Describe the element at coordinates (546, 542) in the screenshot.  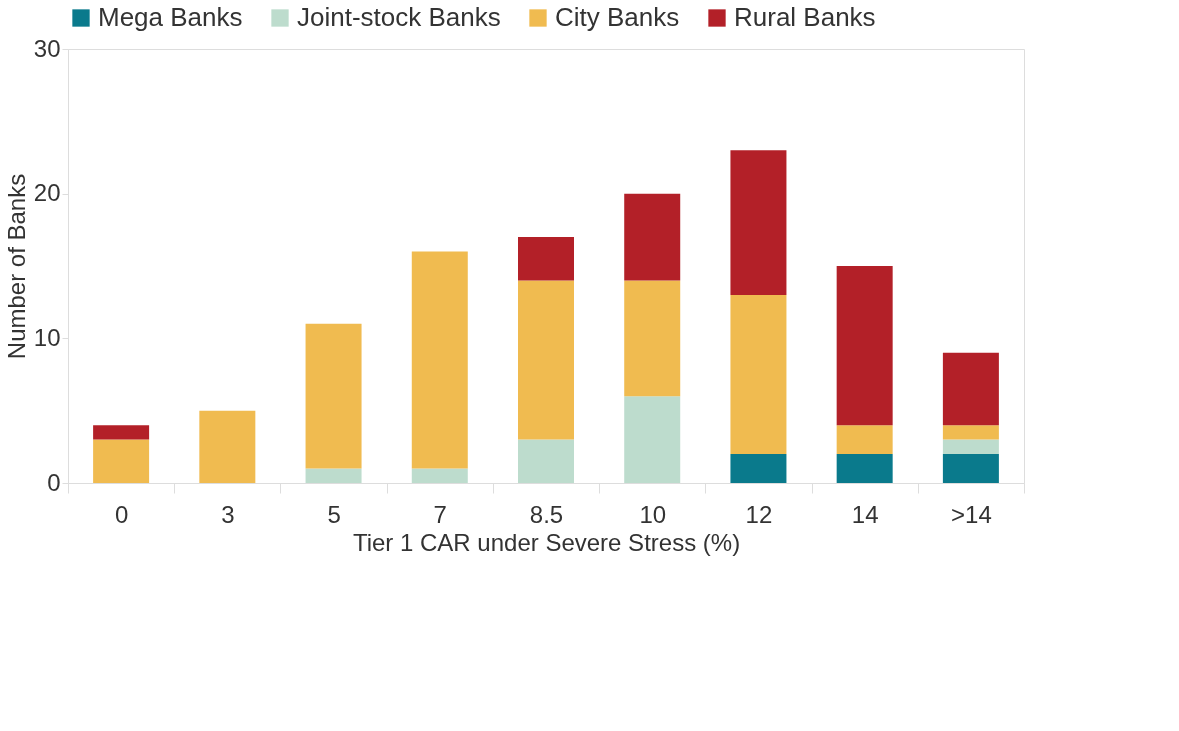
I see `x-axis-title: Tier 1 CAR under Severe Stress (%)` at that location.